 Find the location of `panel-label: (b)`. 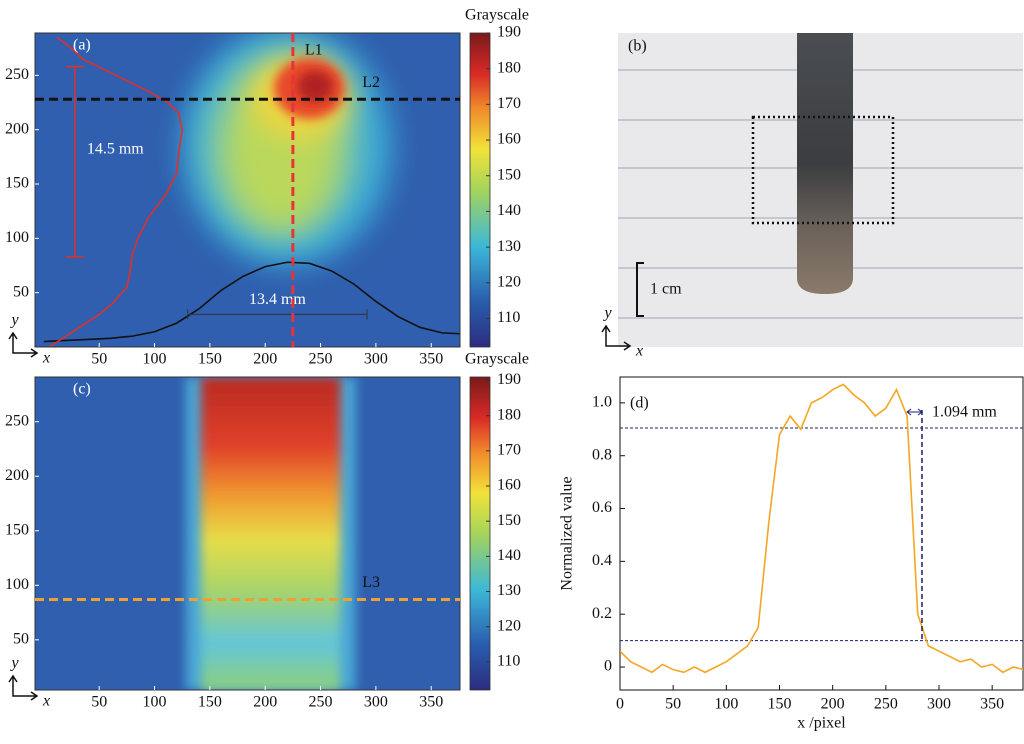

panel-label: (b) is located at coordinates (637, 46).